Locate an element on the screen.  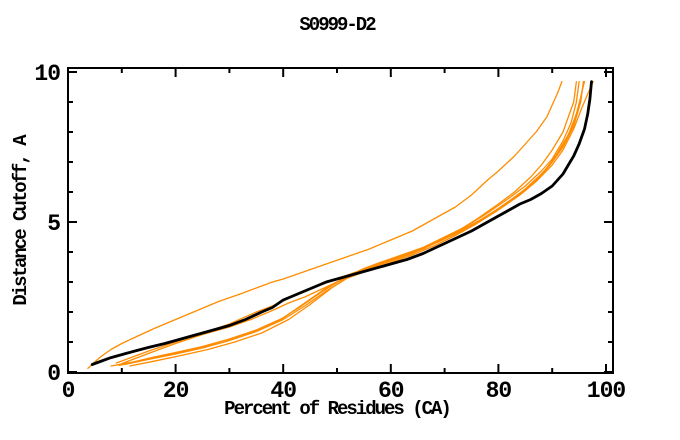
y-tick-label: 0 is located at coordinates (53, 374).